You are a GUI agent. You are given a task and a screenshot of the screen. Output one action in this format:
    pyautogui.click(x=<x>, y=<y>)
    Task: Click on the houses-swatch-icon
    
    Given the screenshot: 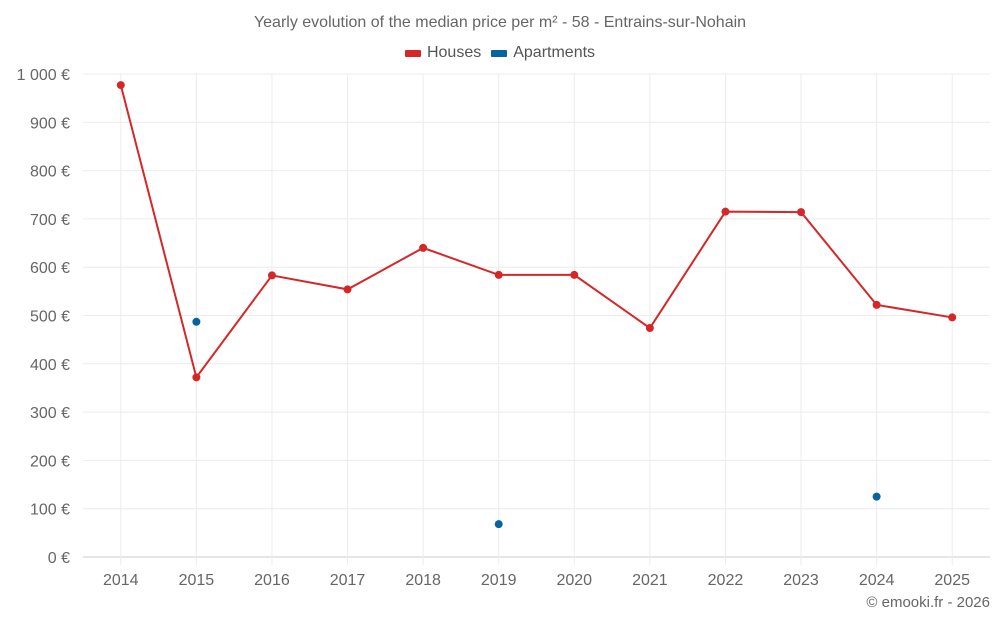 What is the action you would take?
    pyautogui.click(x=412, y=53)
    